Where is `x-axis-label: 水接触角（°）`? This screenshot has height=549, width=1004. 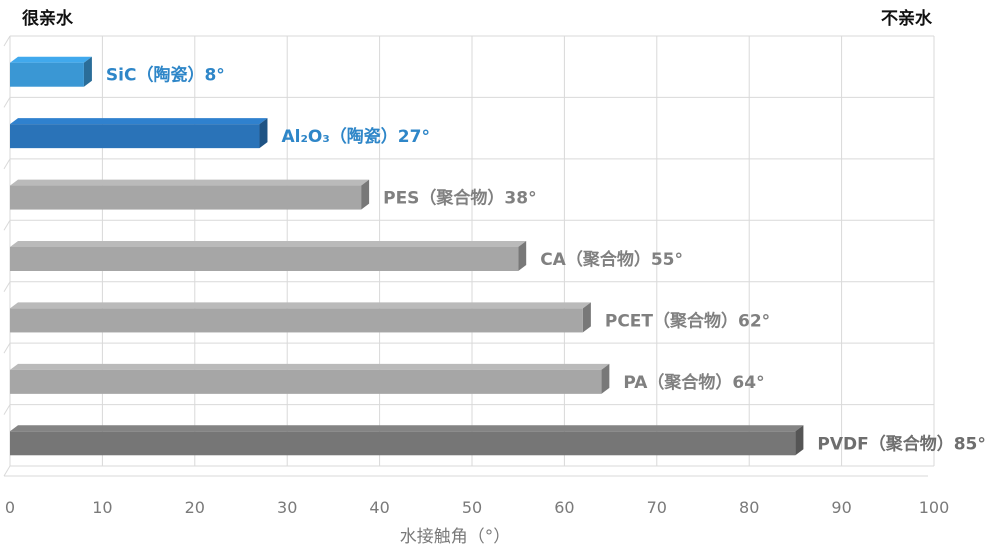
x-axis-label: 水接触角（°） is located at coordinates (455, 537).